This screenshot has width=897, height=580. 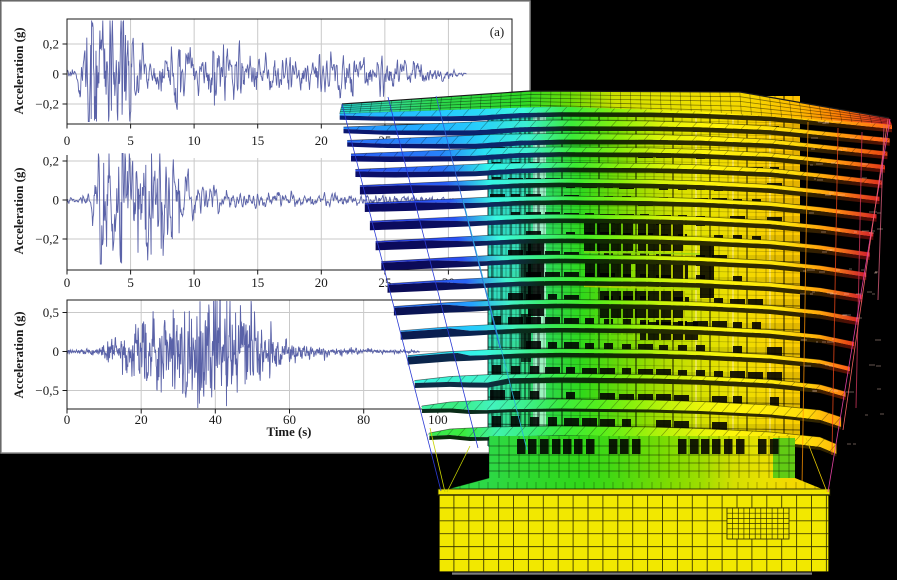 I want to click on svg-text: 100, so click(x=438, y=419).